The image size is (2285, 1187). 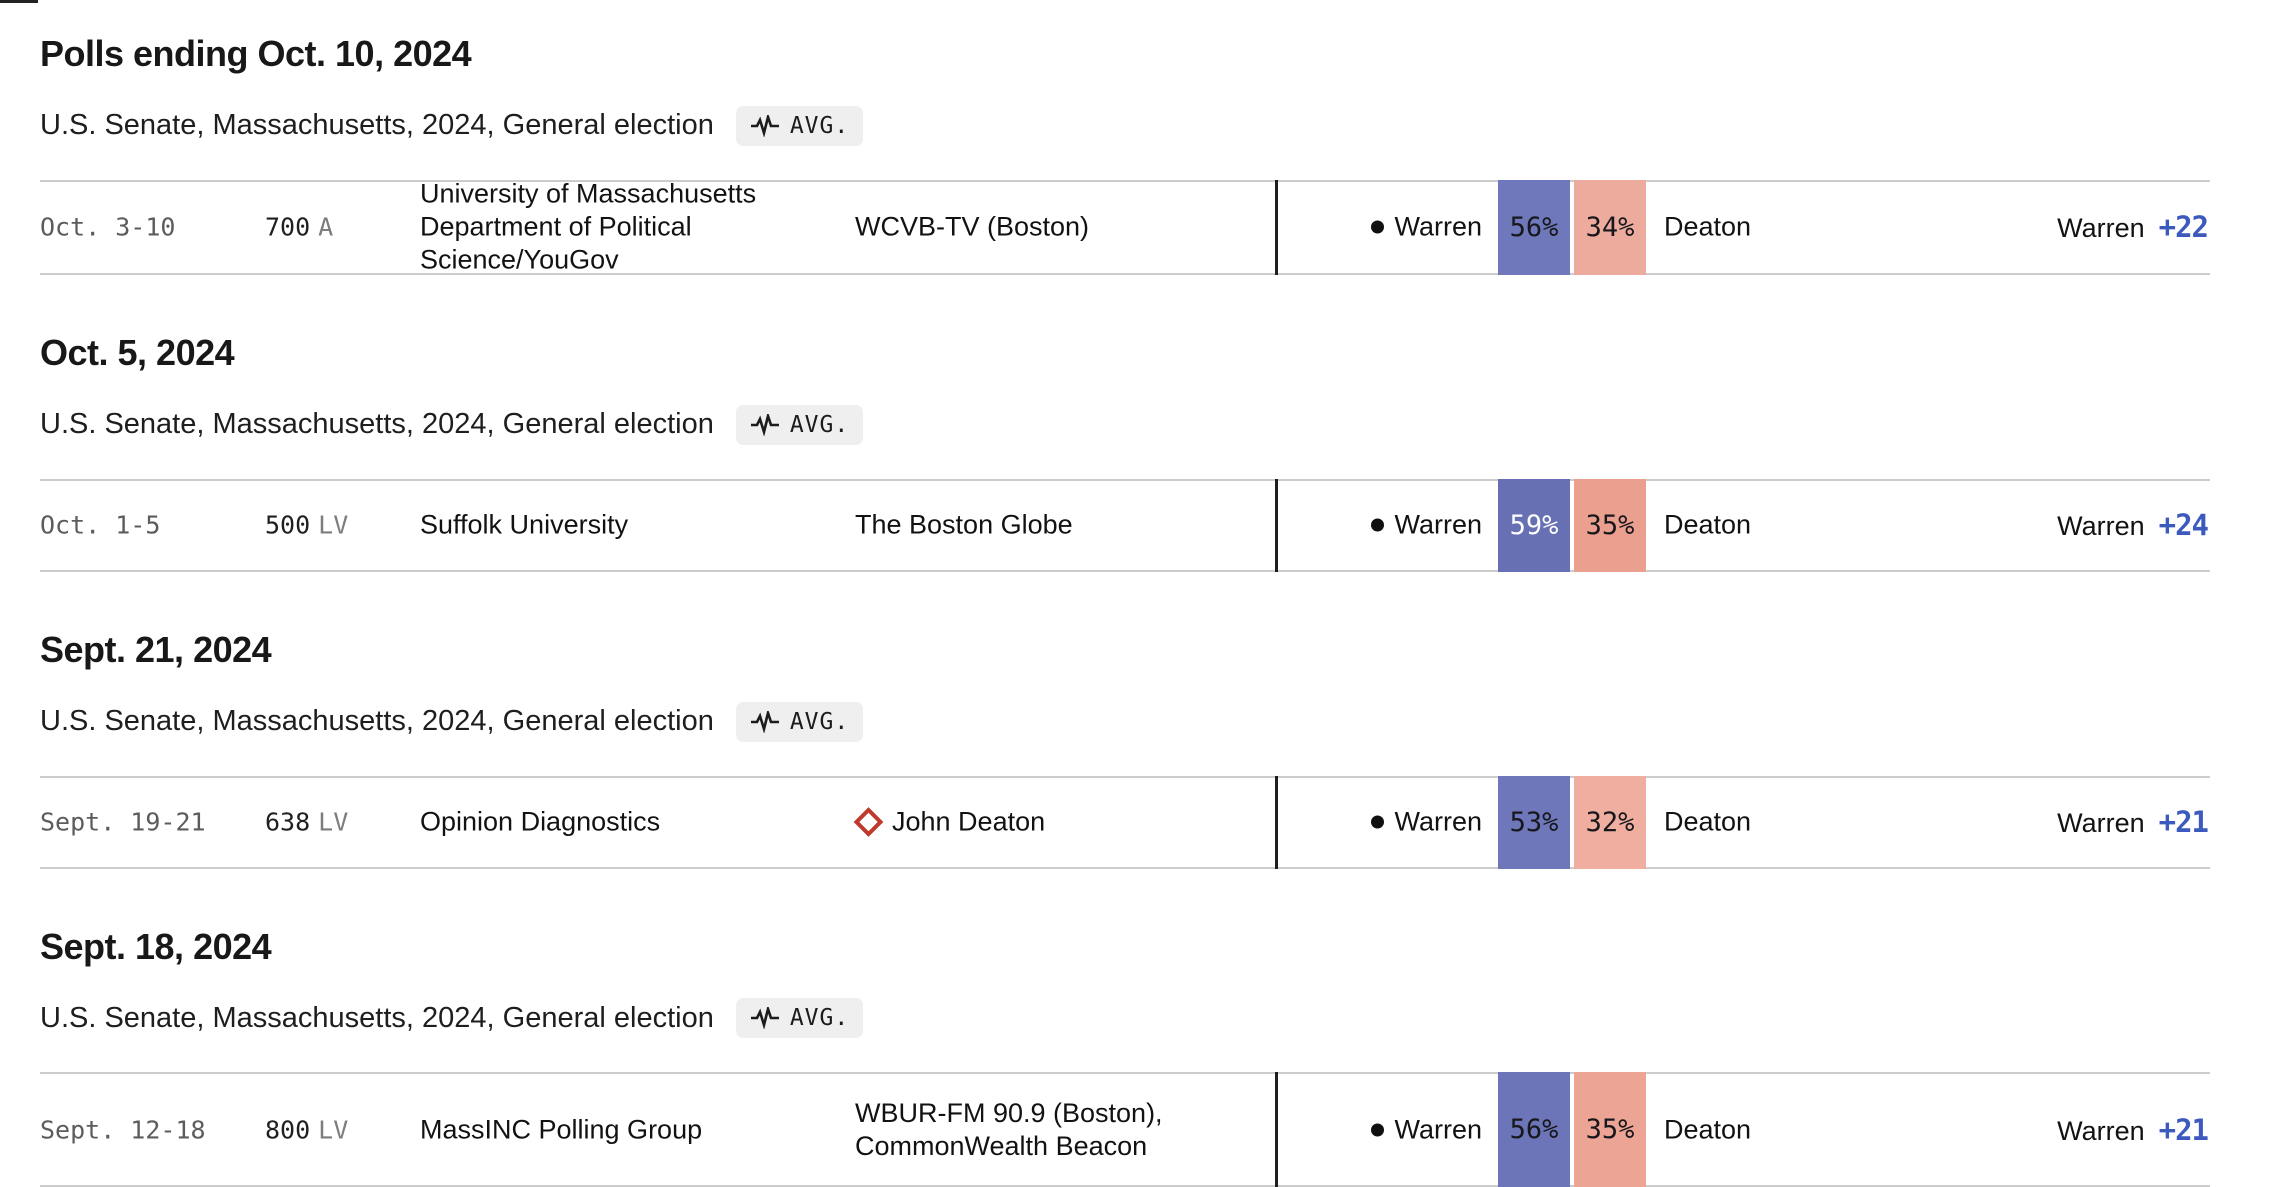 What do you see at coordinates (600, 822) in the screenshot?
I see `pollster-link: Opinion Diagnostics` at bounding box center [600, 822].